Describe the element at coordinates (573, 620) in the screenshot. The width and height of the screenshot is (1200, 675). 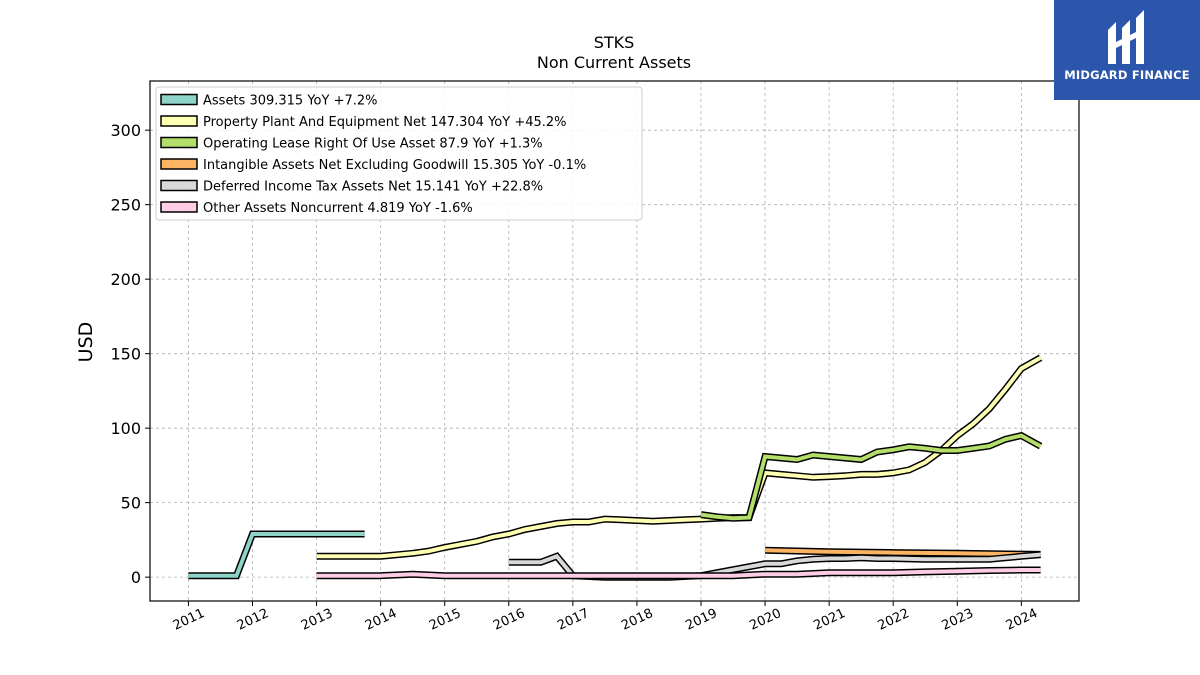
I see `x-tick-label: 2017` at that location.